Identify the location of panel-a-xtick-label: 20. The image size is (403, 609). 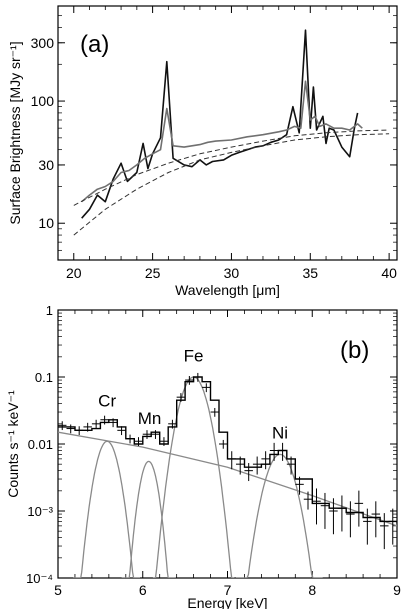
(74, 273).